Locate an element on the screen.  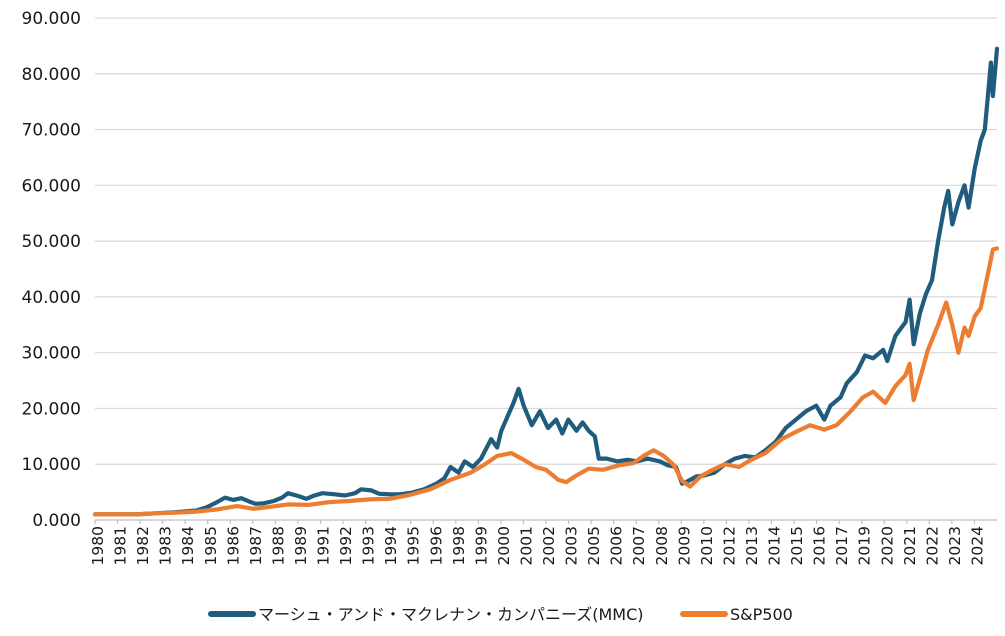
x-tick-label: 2015 is located at coordinates (797, 545).